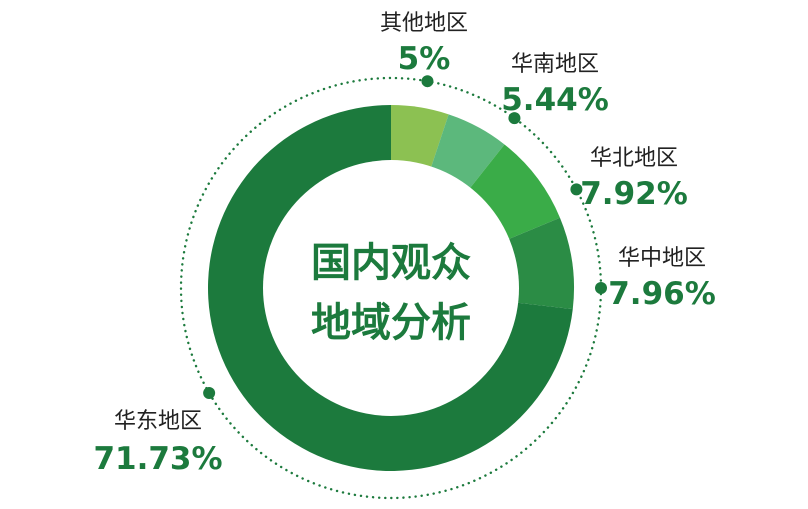  Describe the element at coordinates (424, 23) in the screenshot. I see `category-label-1: 其他地区` at that location.